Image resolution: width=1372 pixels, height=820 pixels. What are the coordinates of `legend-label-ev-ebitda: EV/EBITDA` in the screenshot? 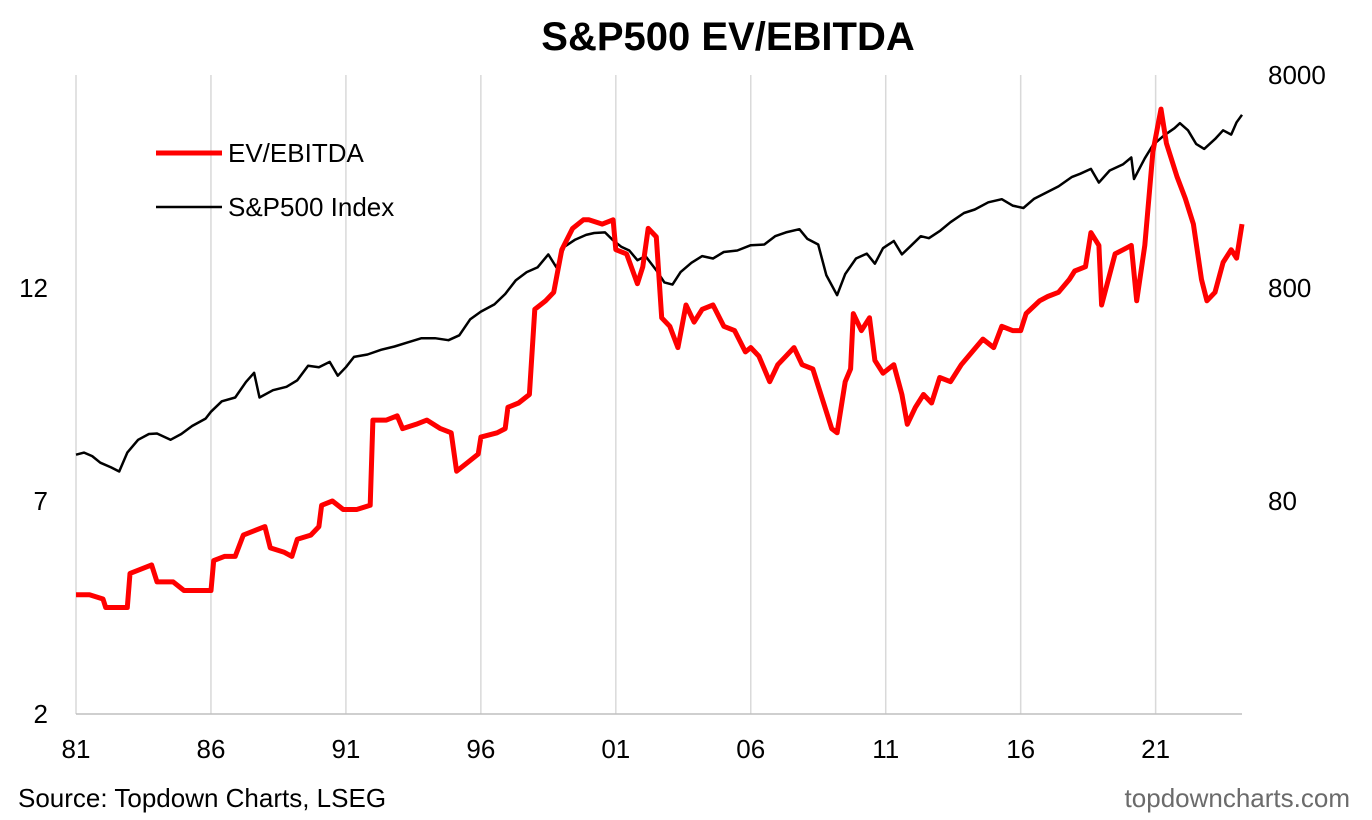 It's located at (296, 153).